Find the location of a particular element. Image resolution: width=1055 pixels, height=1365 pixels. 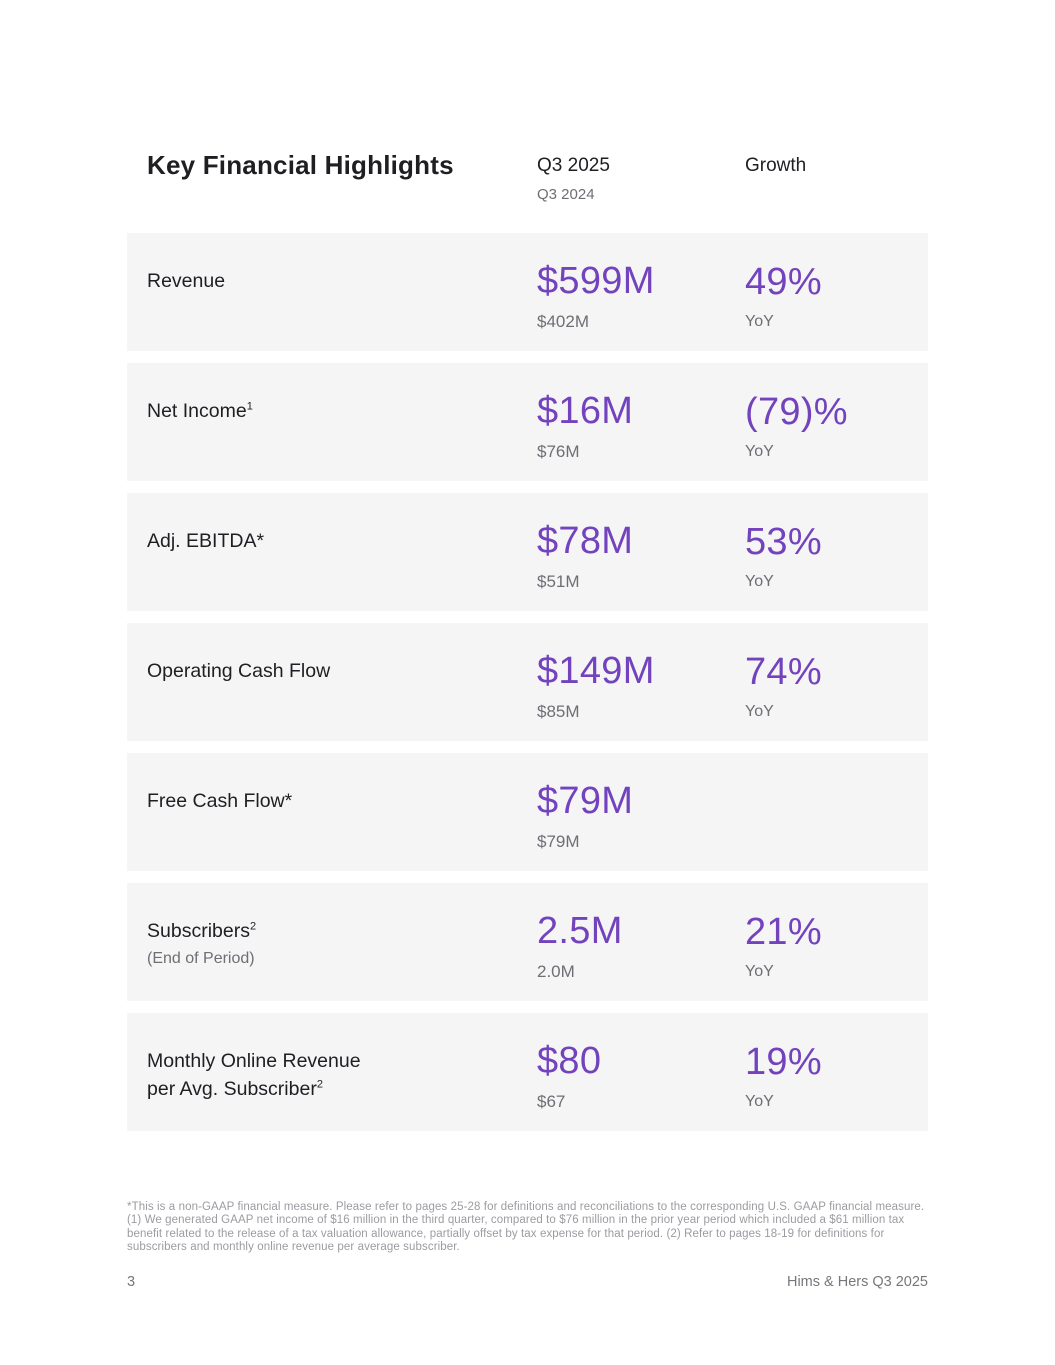

metric-label-cell: Subscribers2 (End of Period) is located at coordinates (342, 942).